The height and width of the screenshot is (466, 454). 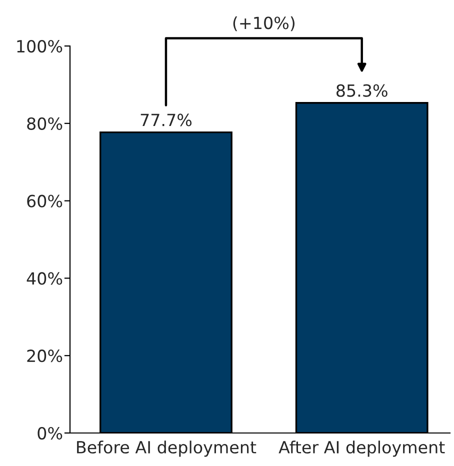 I want to click on y-tick-label: 100%, so click(x=39, y=46).